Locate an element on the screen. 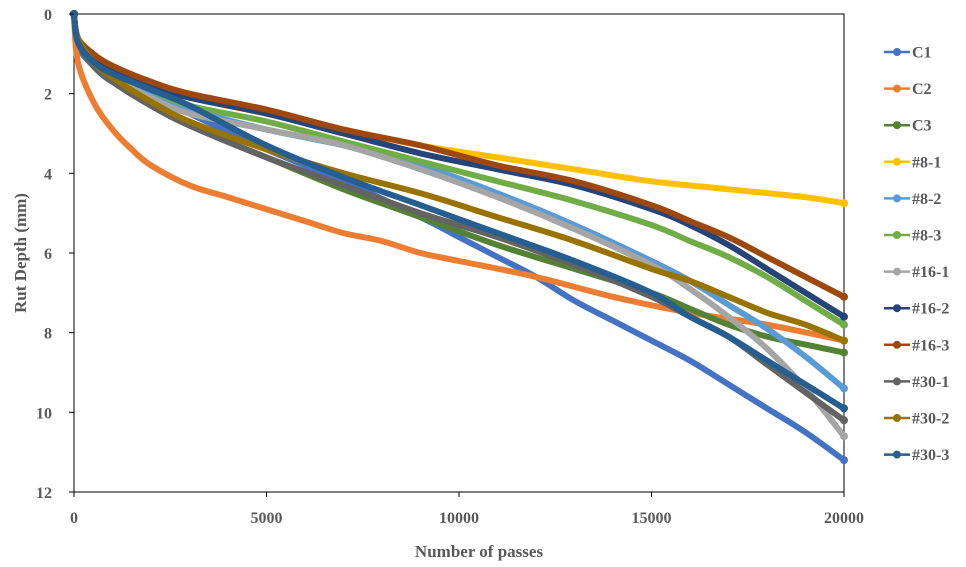 Image resolution: width=966 pixels, height=567 pixels. x-axis-ticks: 0 5000 10000 15000 20000 is located at coordinates (467, 509).